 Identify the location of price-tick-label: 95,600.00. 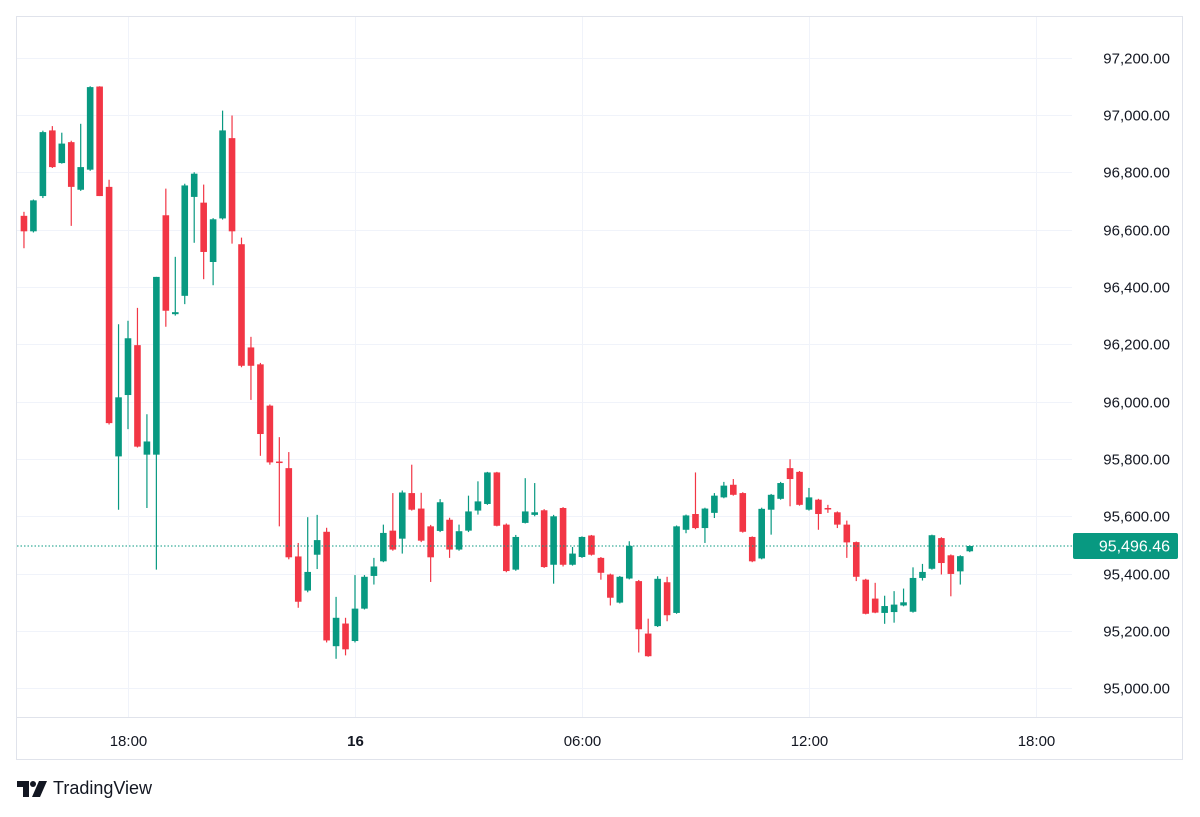
(1136, 517).